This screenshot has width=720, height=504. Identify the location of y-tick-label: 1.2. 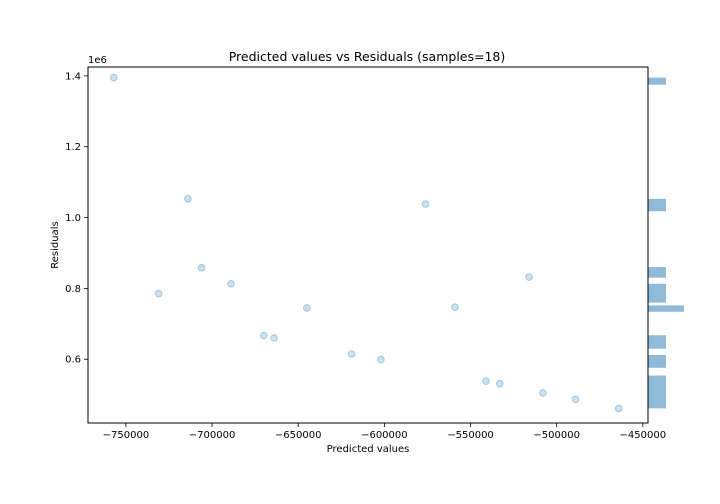
(73, 147).